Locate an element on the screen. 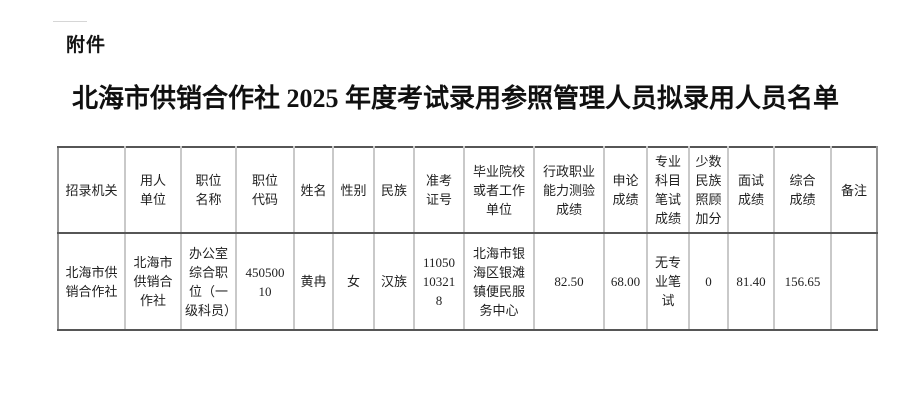 The image size is (911, 407). table-cell: 办公室综合职位（一级科员） is located at coordinates (208, 281).